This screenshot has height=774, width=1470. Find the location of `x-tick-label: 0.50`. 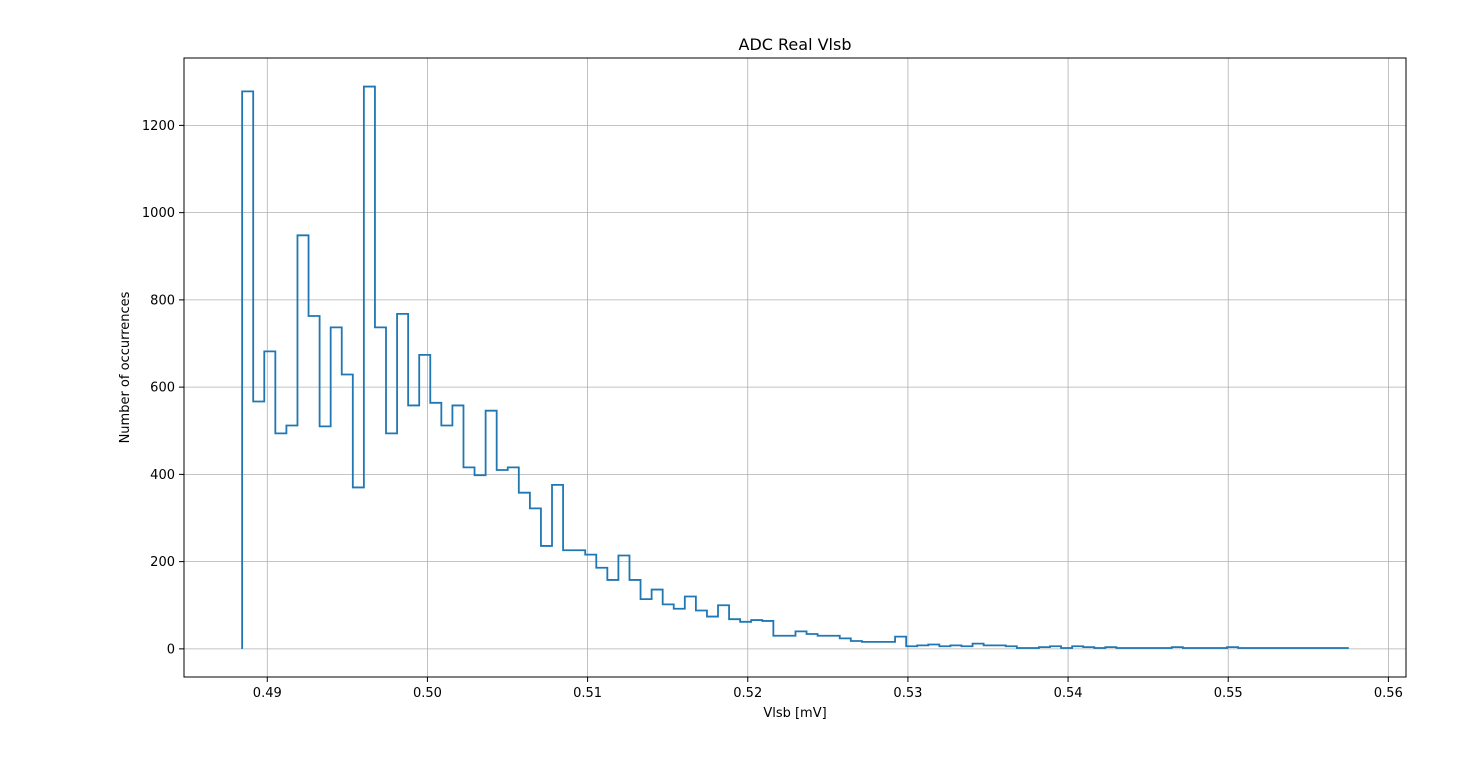

x-tick-label: 0.50 is located at coordinates (427, 693).